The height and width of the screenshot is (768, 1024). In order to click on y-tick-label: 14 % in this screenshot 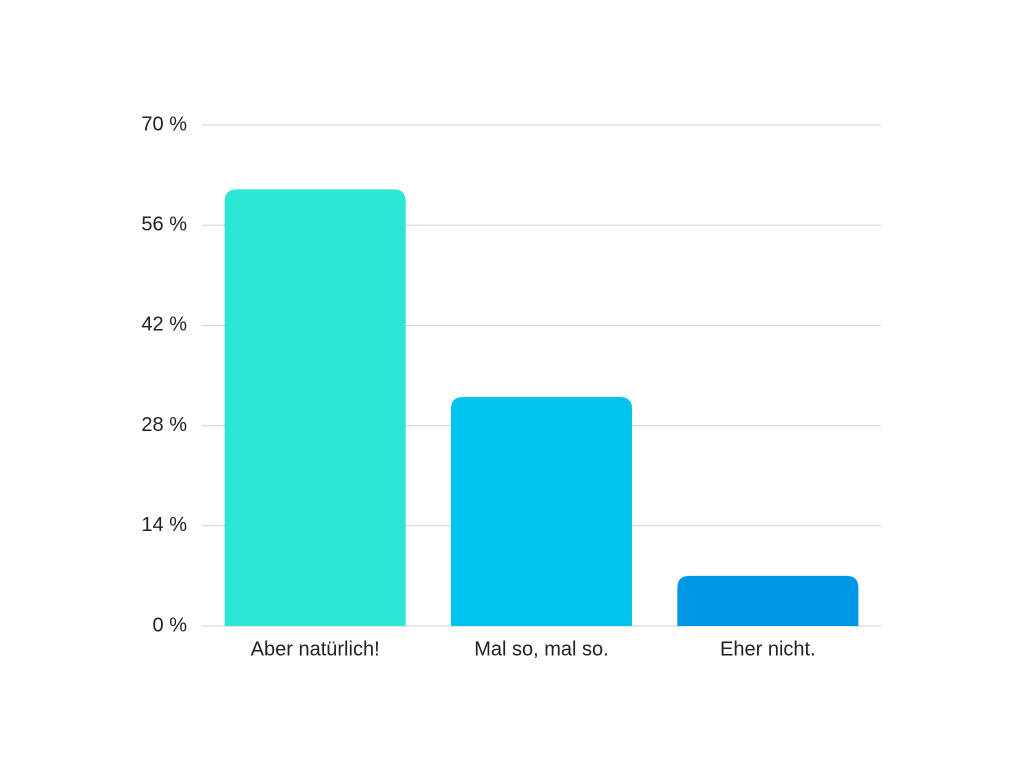, I will do `click(164, 525)`.